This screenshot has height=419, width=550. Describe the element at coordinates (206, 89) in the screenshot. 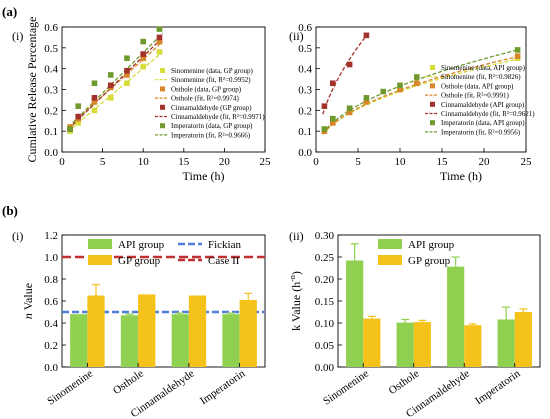

I see `legend-label: Osthole (data, GP group)` at that location.